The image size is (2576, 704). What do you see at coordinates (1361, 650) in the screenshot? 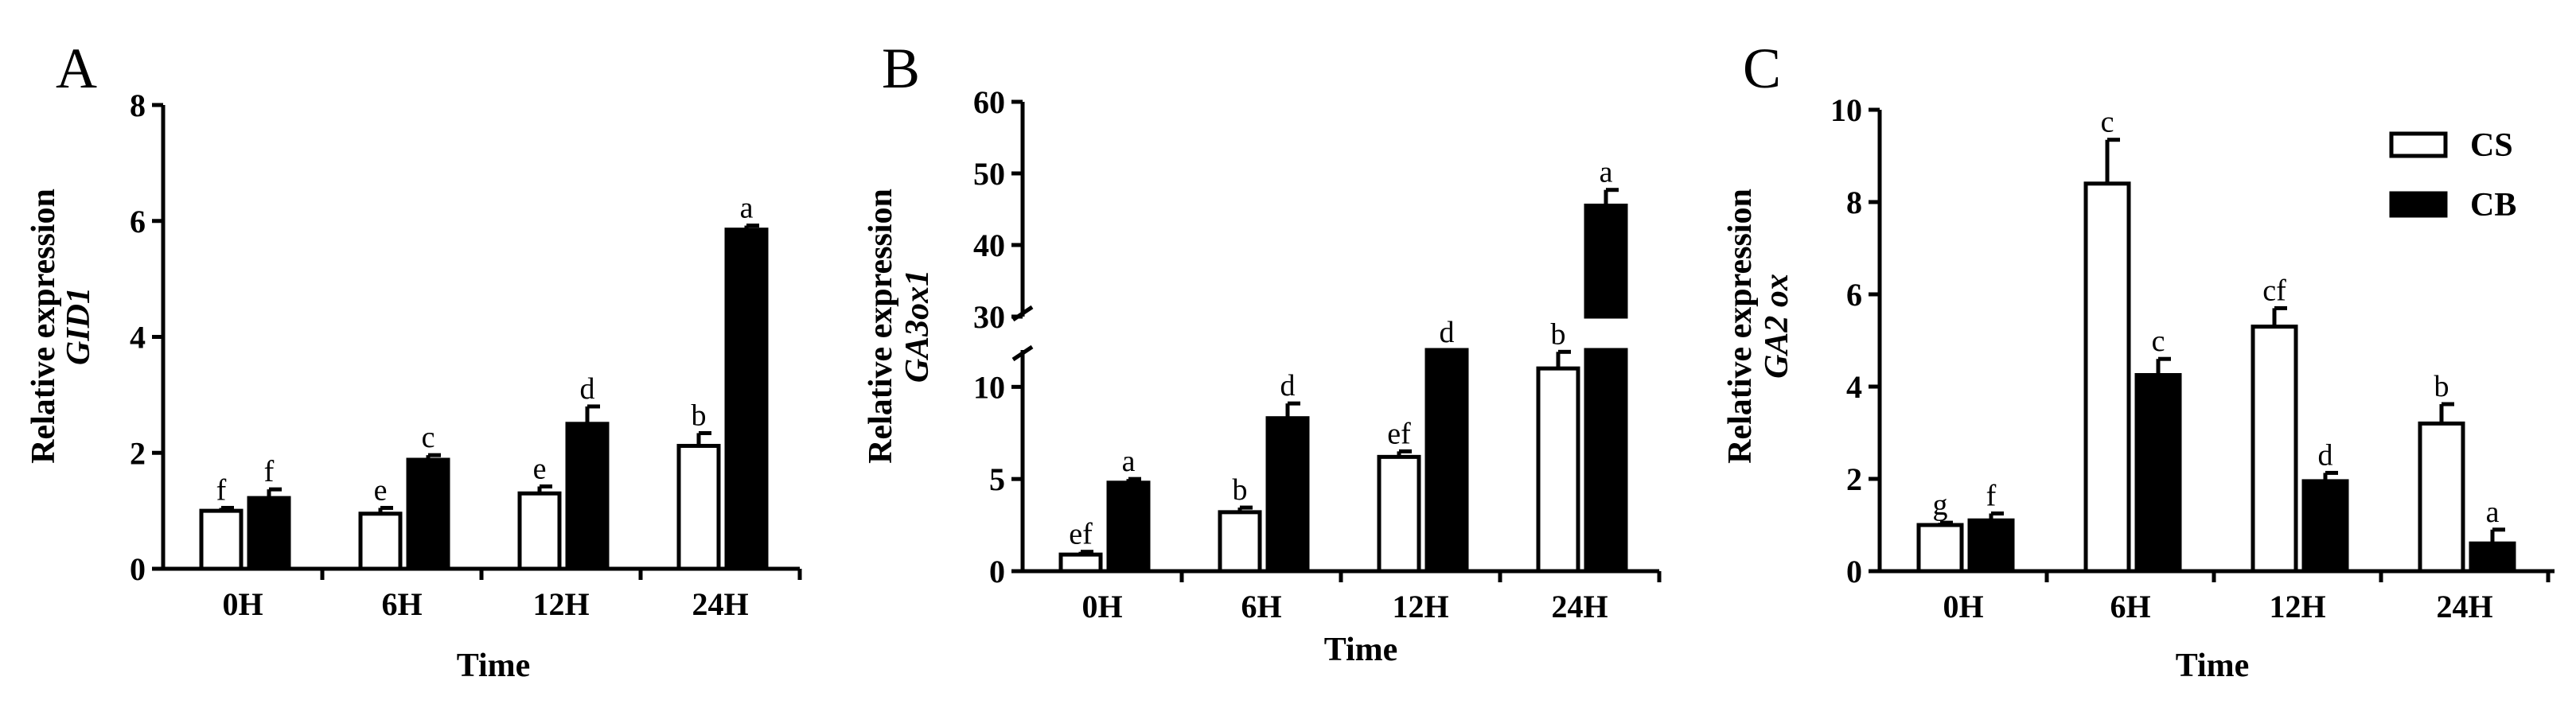
I see `panel-b-xlabel: Time` at bounding box center [1361, 650].